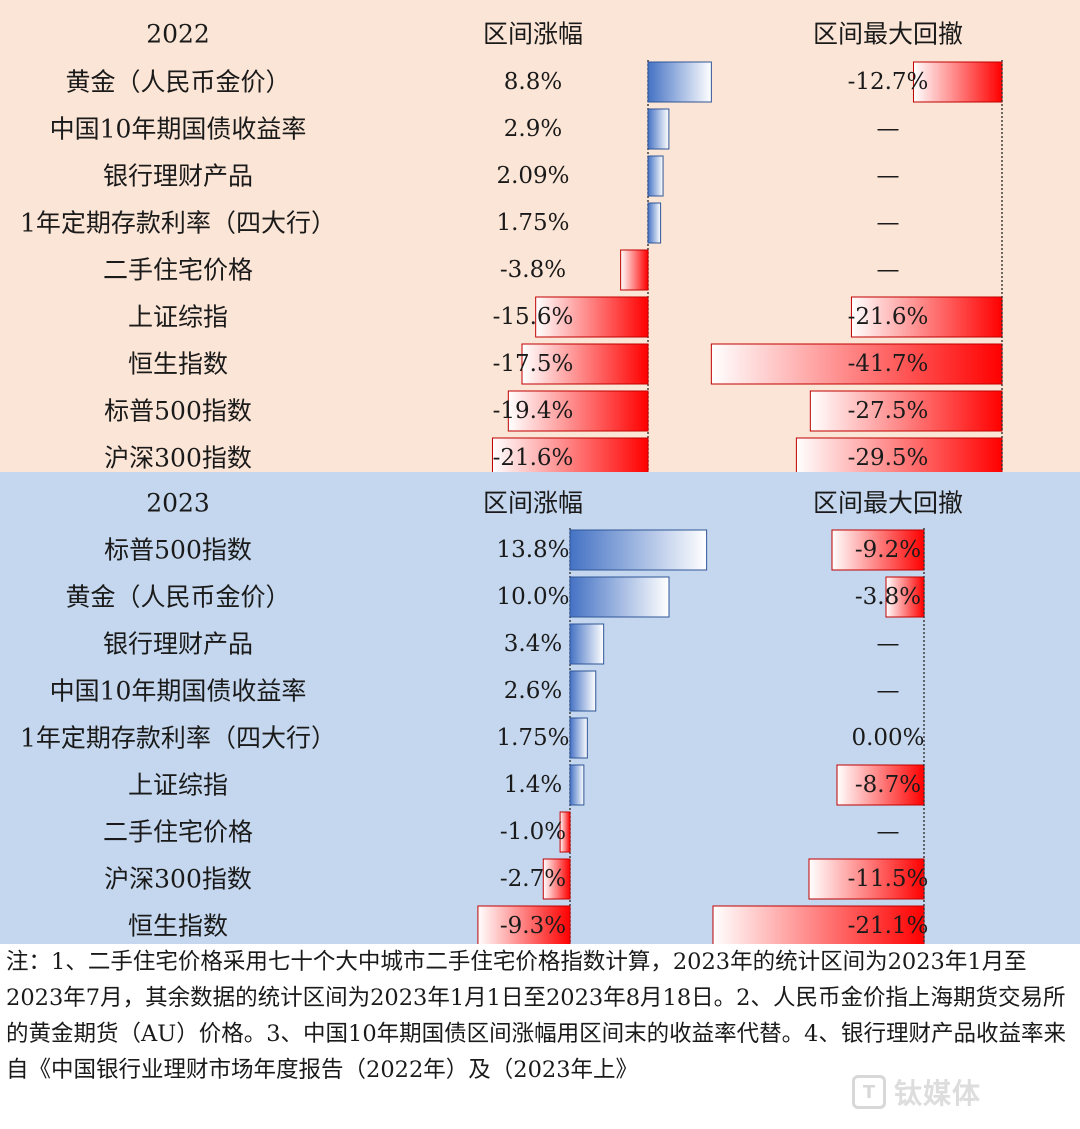  Describe the element at coordinates (532, 176) in the screenshot. I see `gain-value-label: 2.09%` at that location.